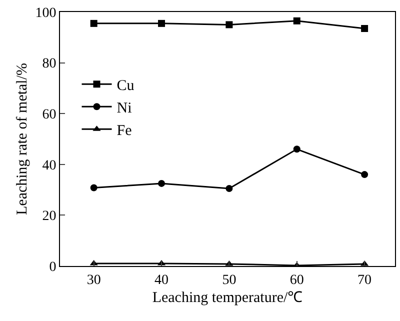 The height and width of the screenshot is (321, 400). I want to click on y-tick-label: 40, so click(49, 166).